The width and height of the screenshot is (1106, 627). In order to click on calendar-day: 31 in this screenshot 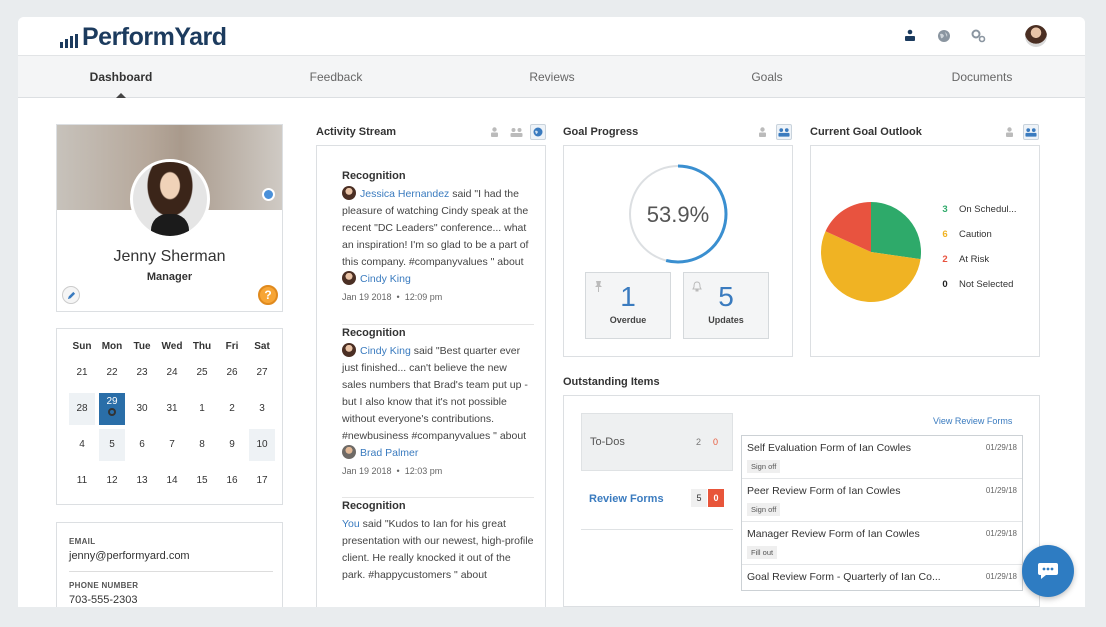, I will do `click(172, 408)`.